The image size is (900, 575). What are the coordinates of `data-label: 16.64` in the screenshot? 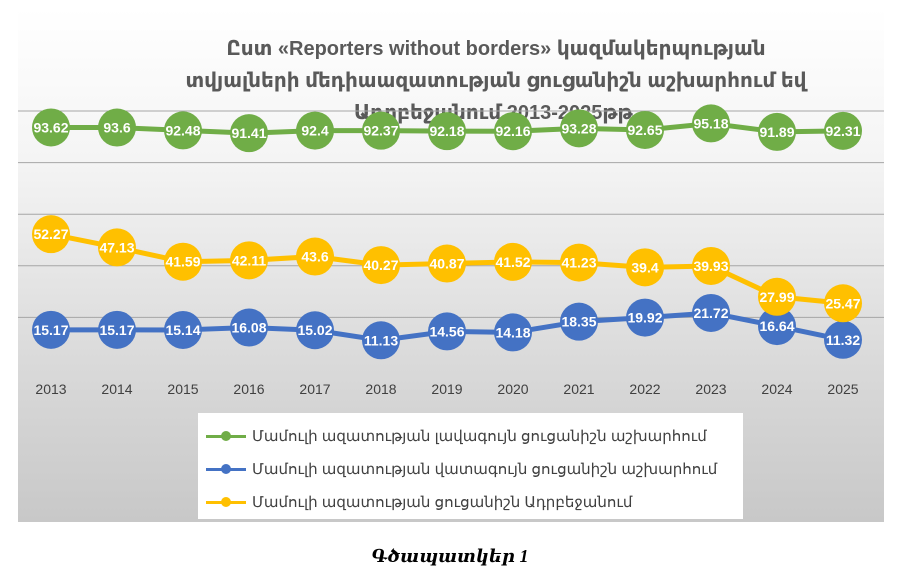 It's located at (776, 326).